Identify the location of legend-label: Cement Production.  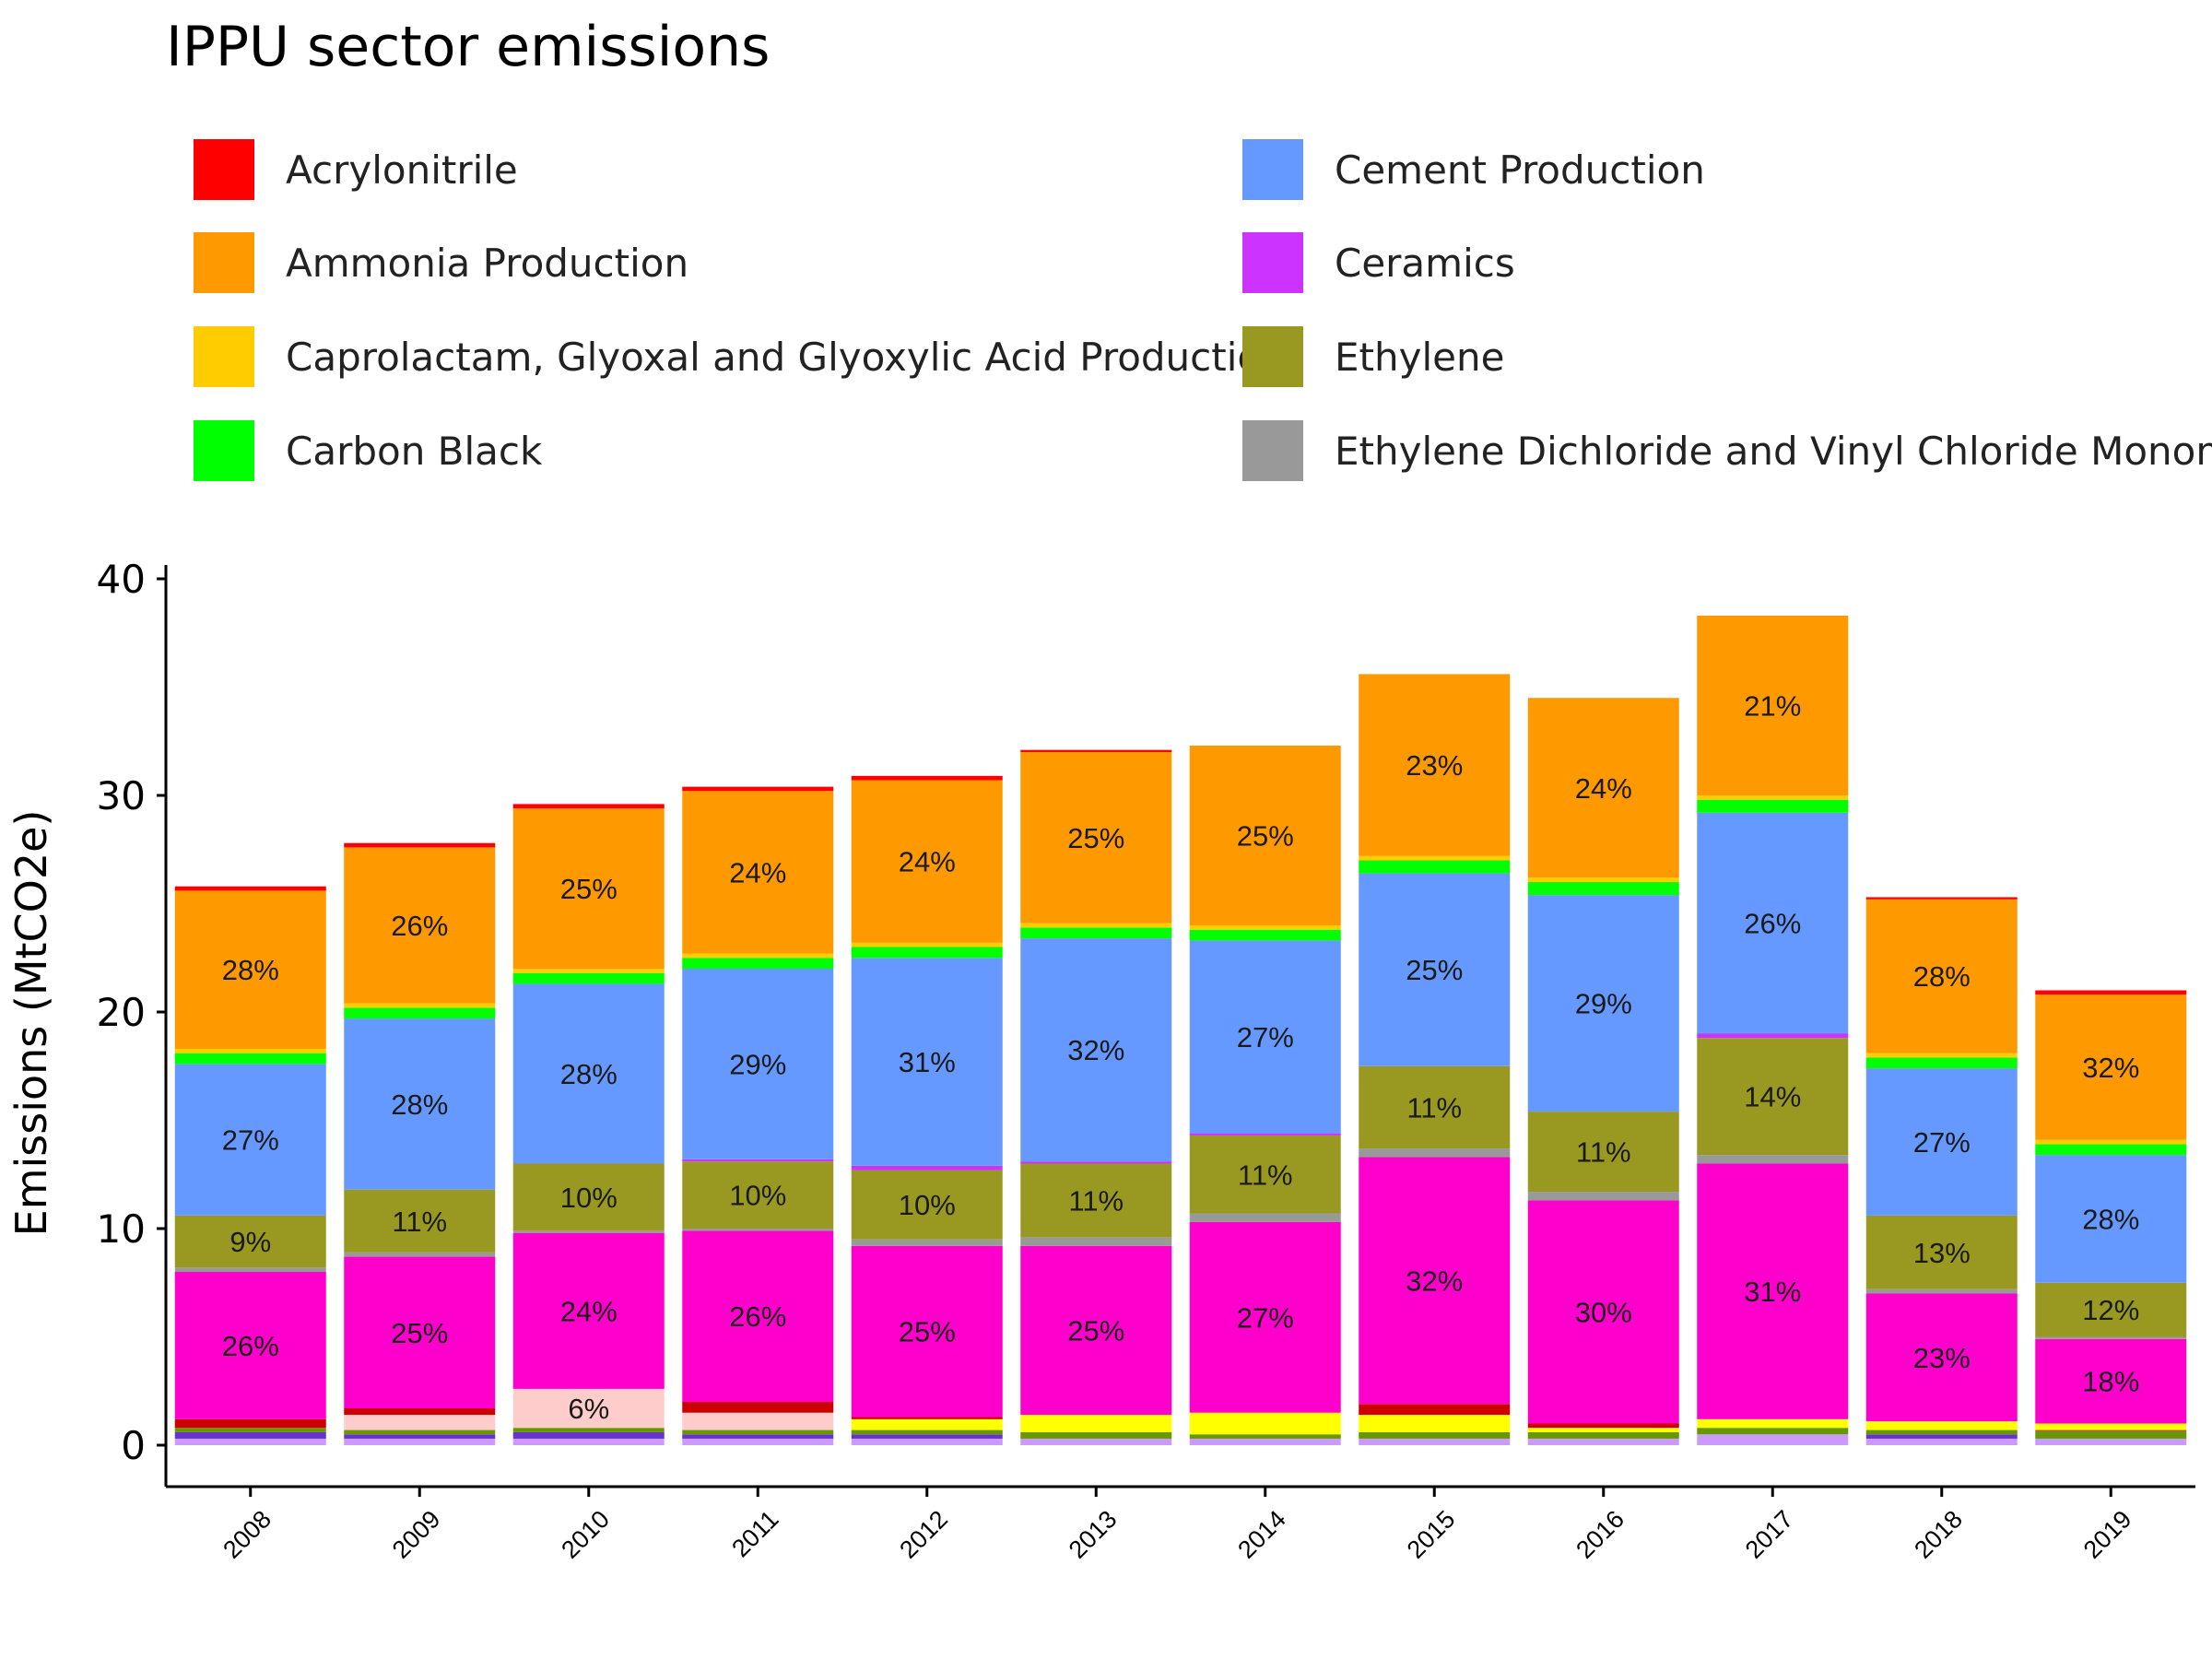
(1520, 170).